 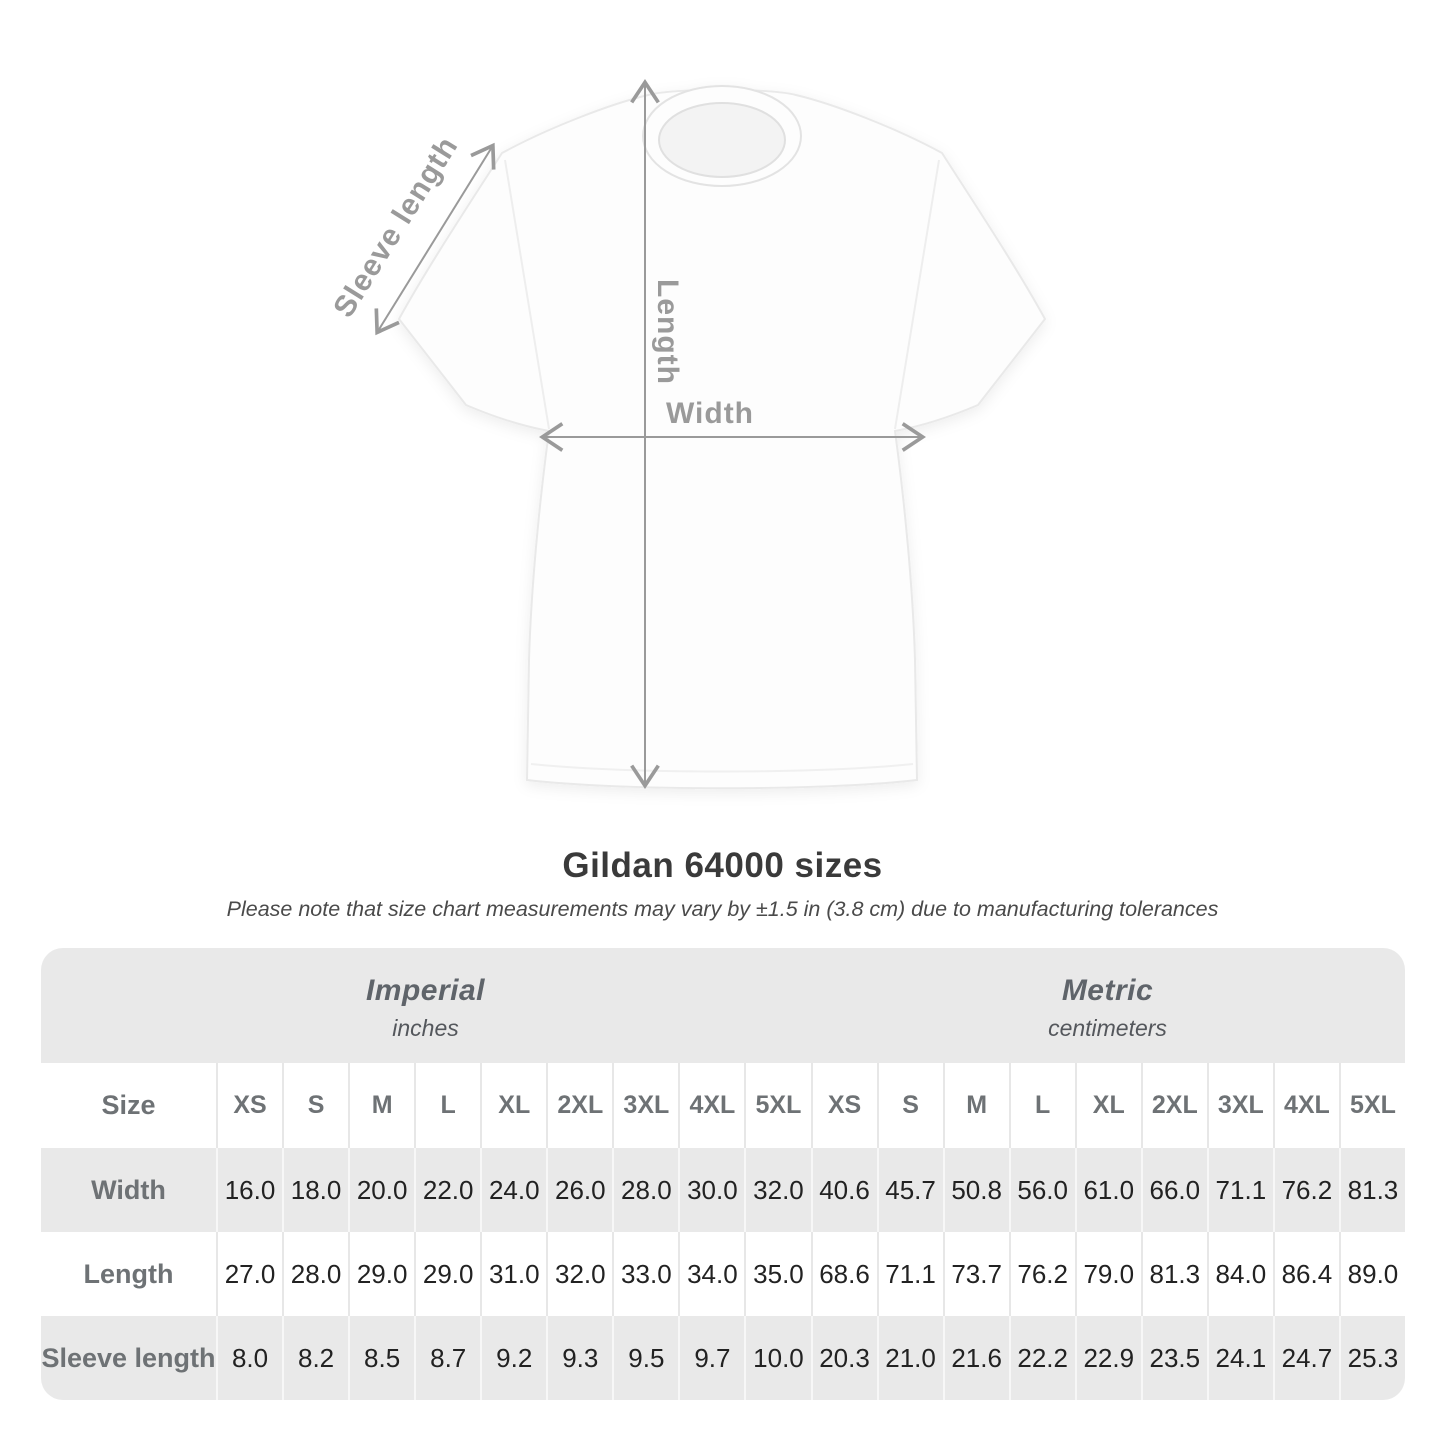 I want to click on sleeve-imperial-value: 9.5, so click(x=645, y=1358).